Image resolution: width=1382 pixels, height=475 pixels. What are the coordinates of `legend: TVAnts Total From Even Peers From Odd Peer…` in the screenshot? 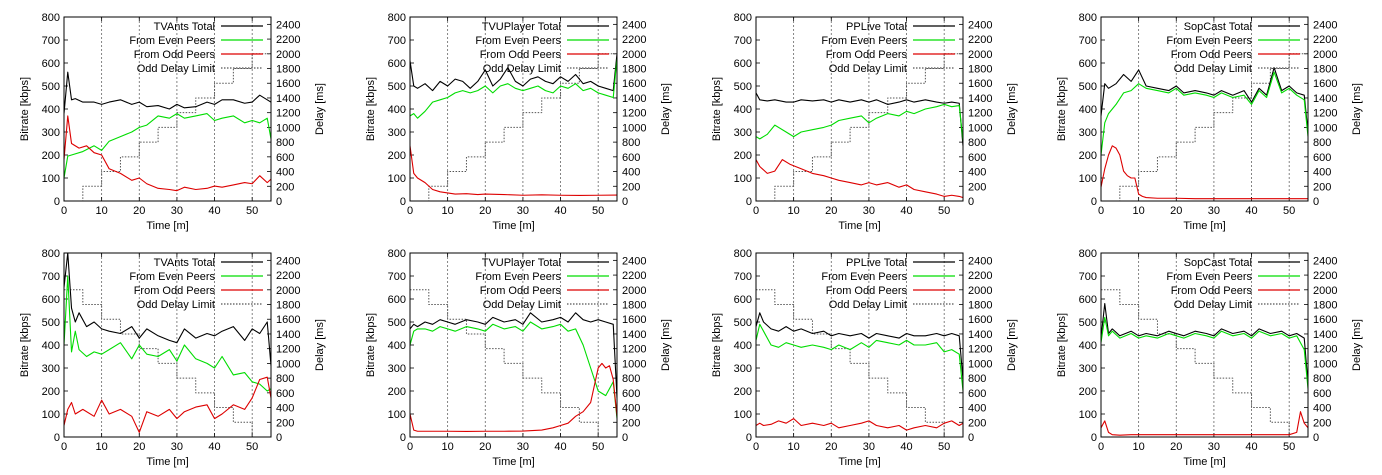 It's located at (196, 284).